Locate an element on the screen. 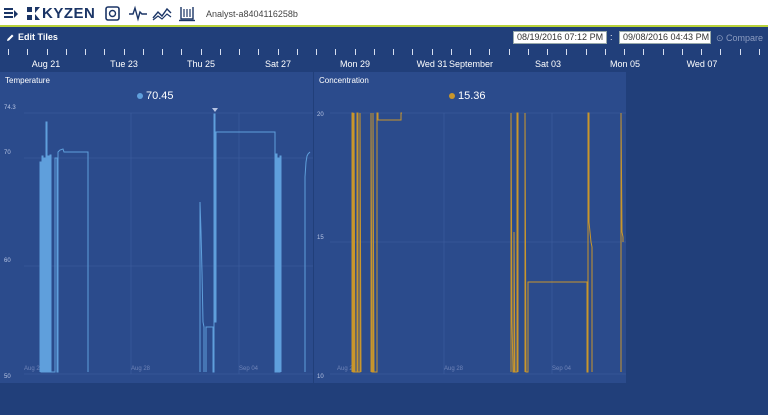 The image size is (768, 415). timeline-label: Wed 31 is located at coordinates (432, 64).